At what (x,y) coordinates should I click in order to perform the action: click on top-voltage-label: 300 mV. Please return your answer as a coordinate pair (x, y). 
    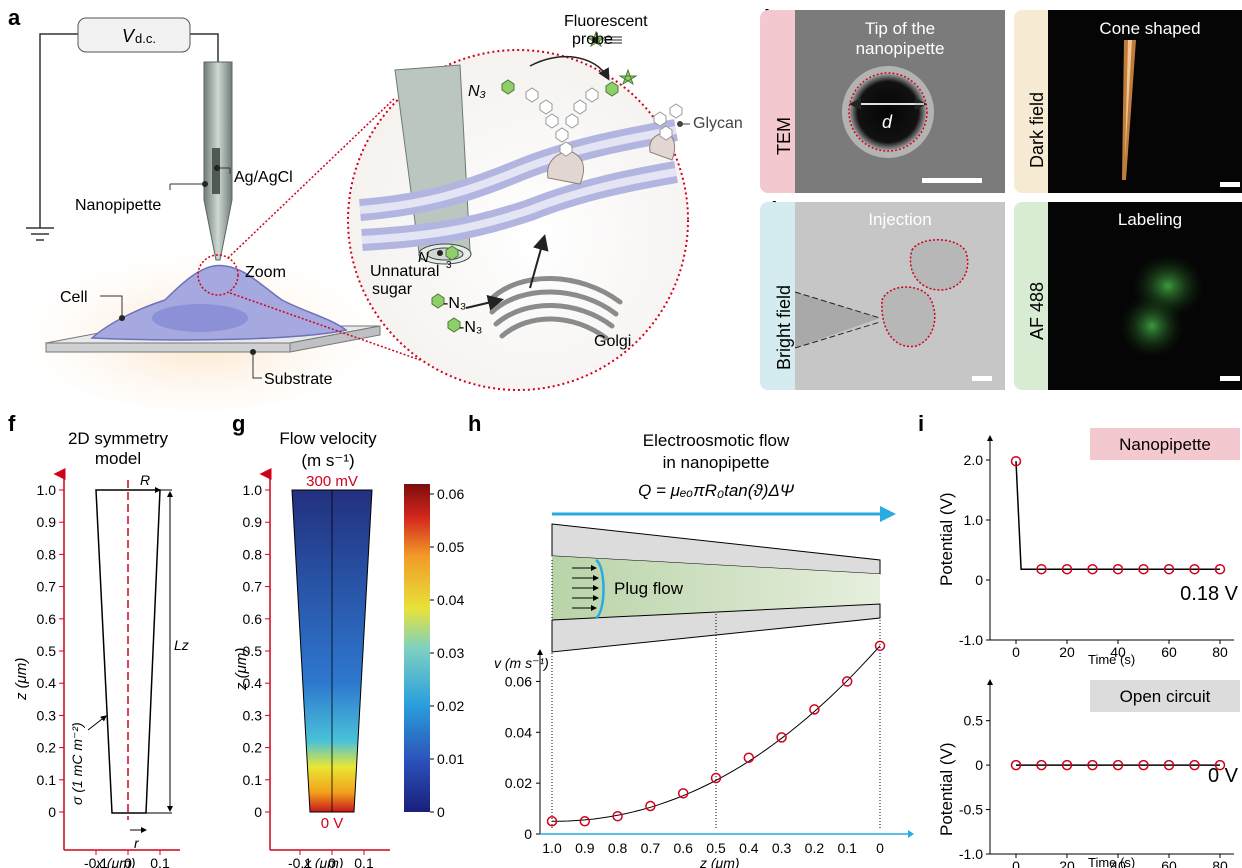
    Looking at the image, I should click on (332, 481).